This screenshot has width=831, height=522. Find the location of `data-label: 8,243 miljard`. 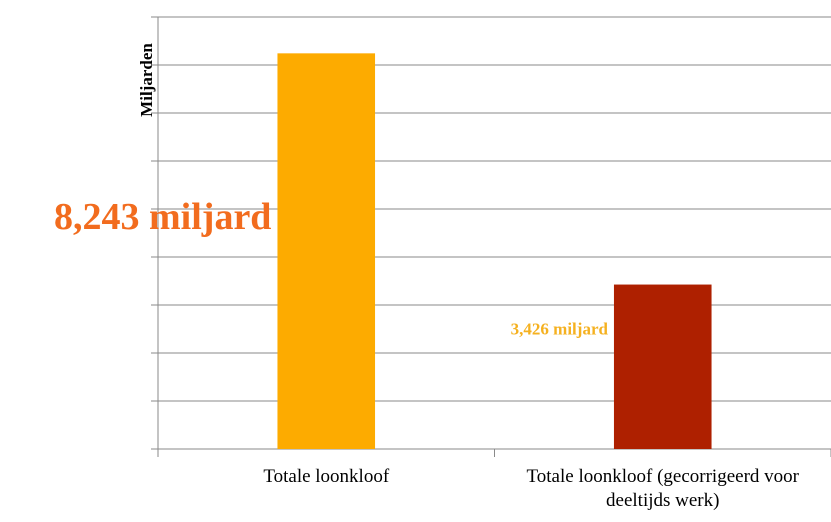

data-label: 8,243 miljard is located at coordinates (162, 217).